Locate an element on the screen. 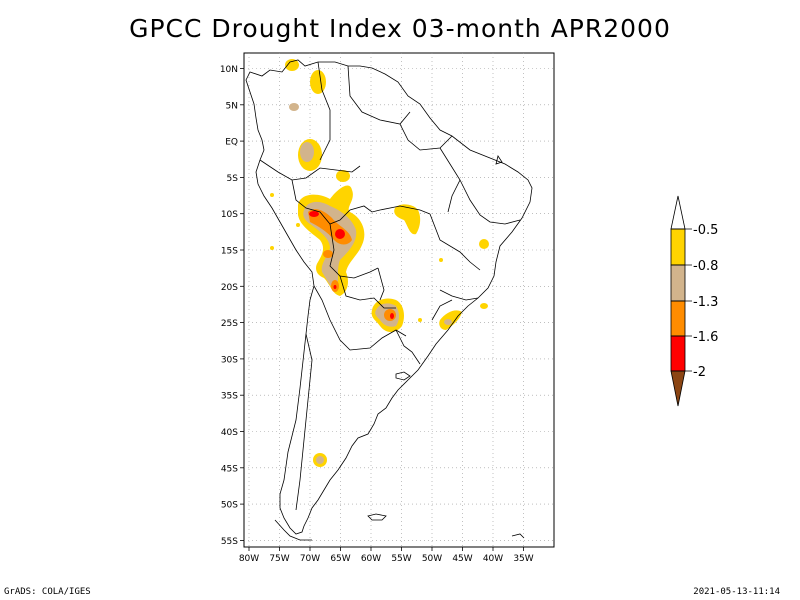 The width and height of the screenshot is (800, 600). lon-label: 35W is located at coordinates (523, 559).